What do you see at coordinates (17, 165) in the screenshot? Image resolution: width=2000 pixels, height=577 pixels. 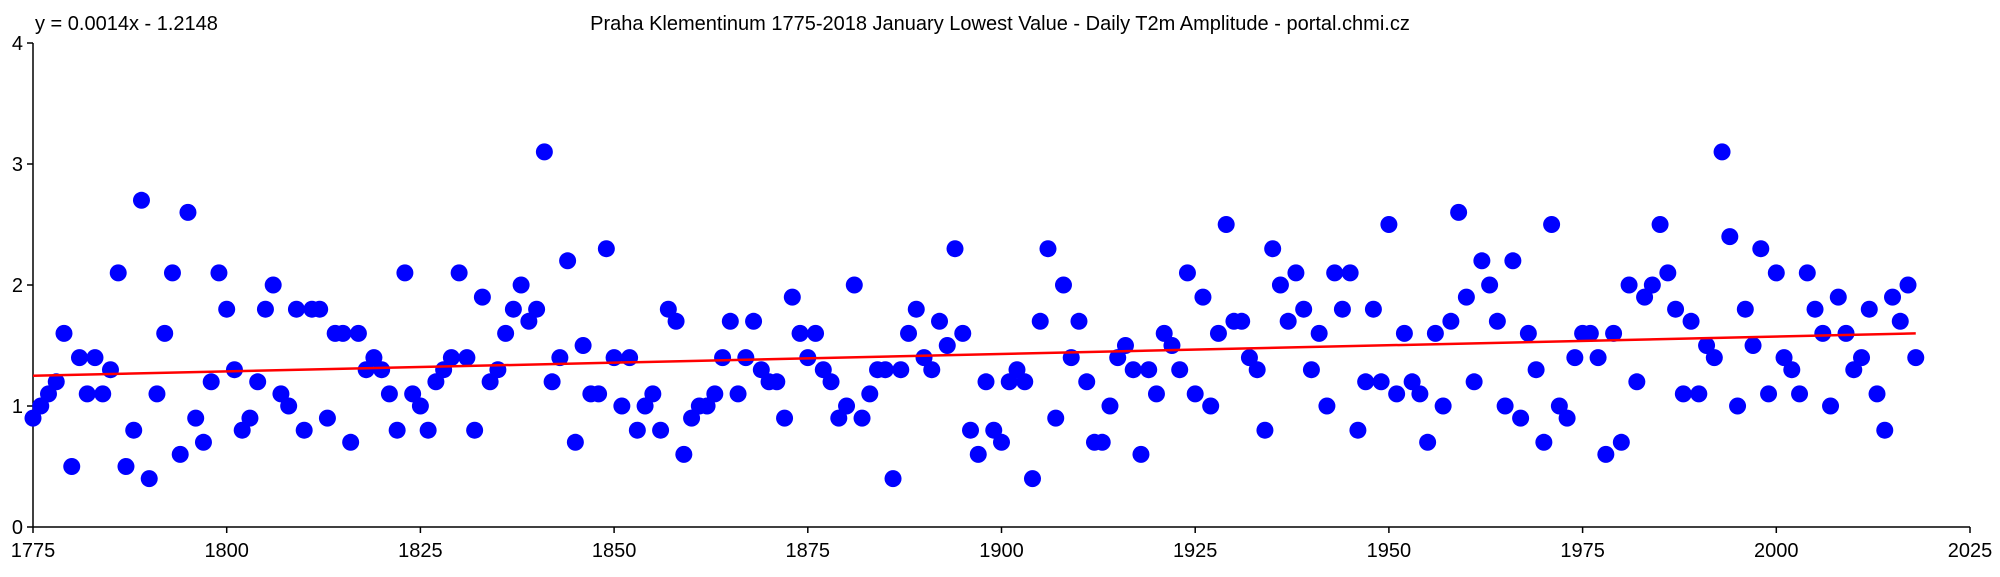 I see `y-tick-label: 3` at bounding box center [17, 165].